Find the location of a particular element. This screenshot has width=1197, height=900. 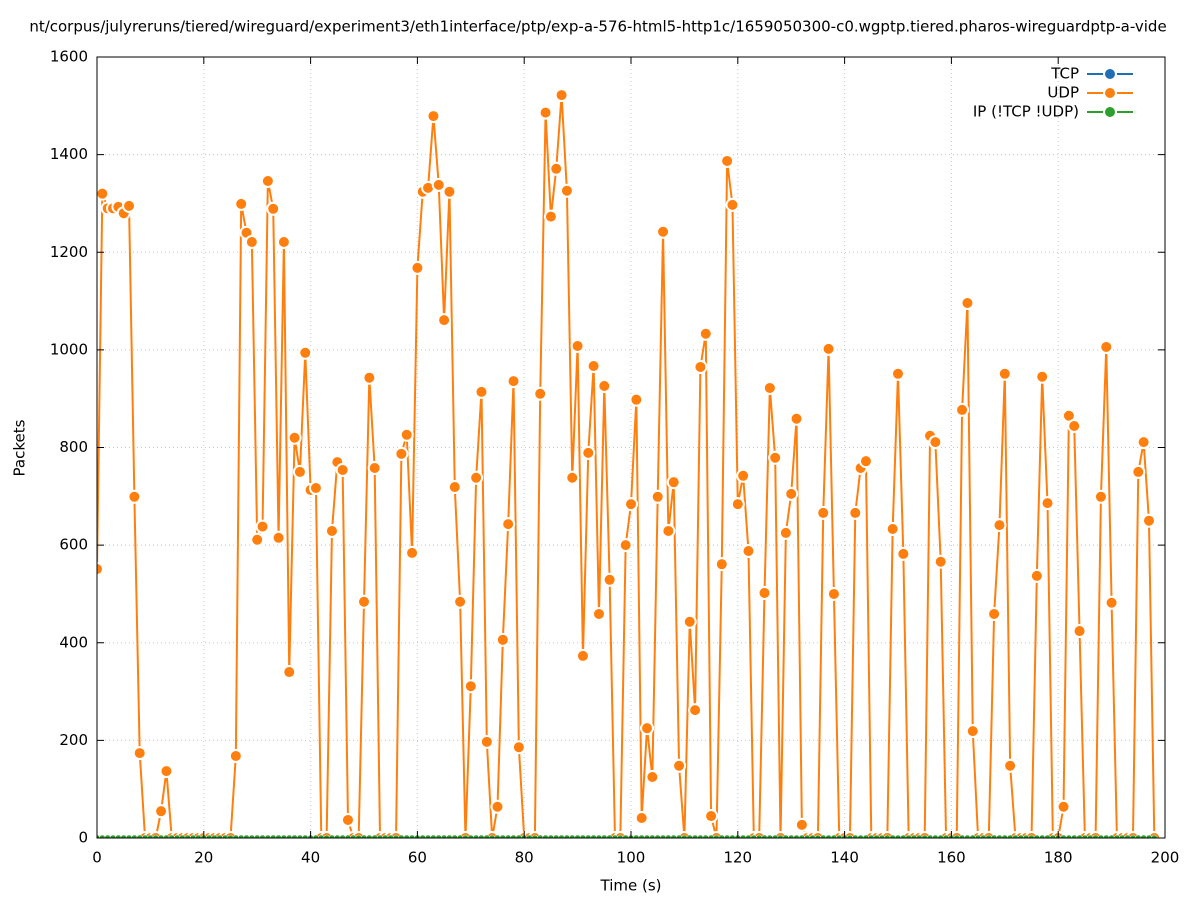

legend-marker is located at coordinates (1110, 74).